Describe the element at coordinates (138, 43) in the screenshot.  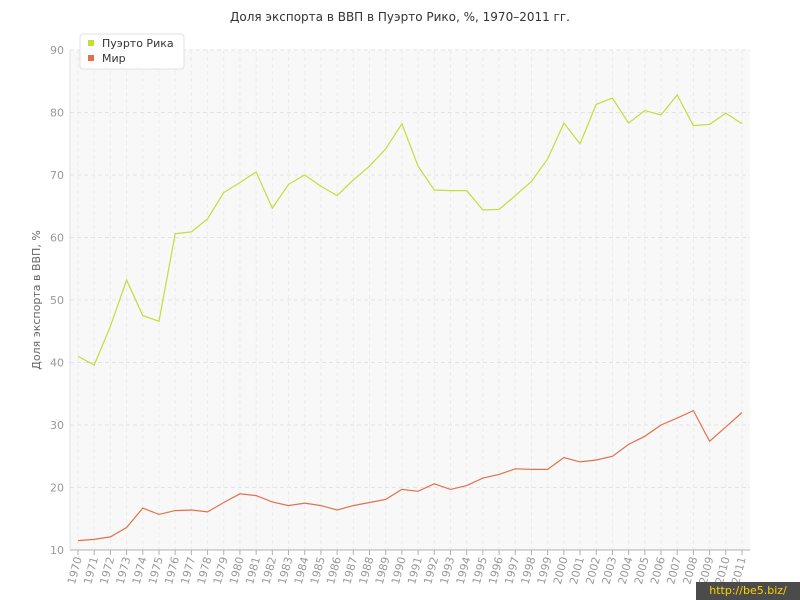
I see `legend-label-puerto-rico: Пуэрто Рика` at that location.